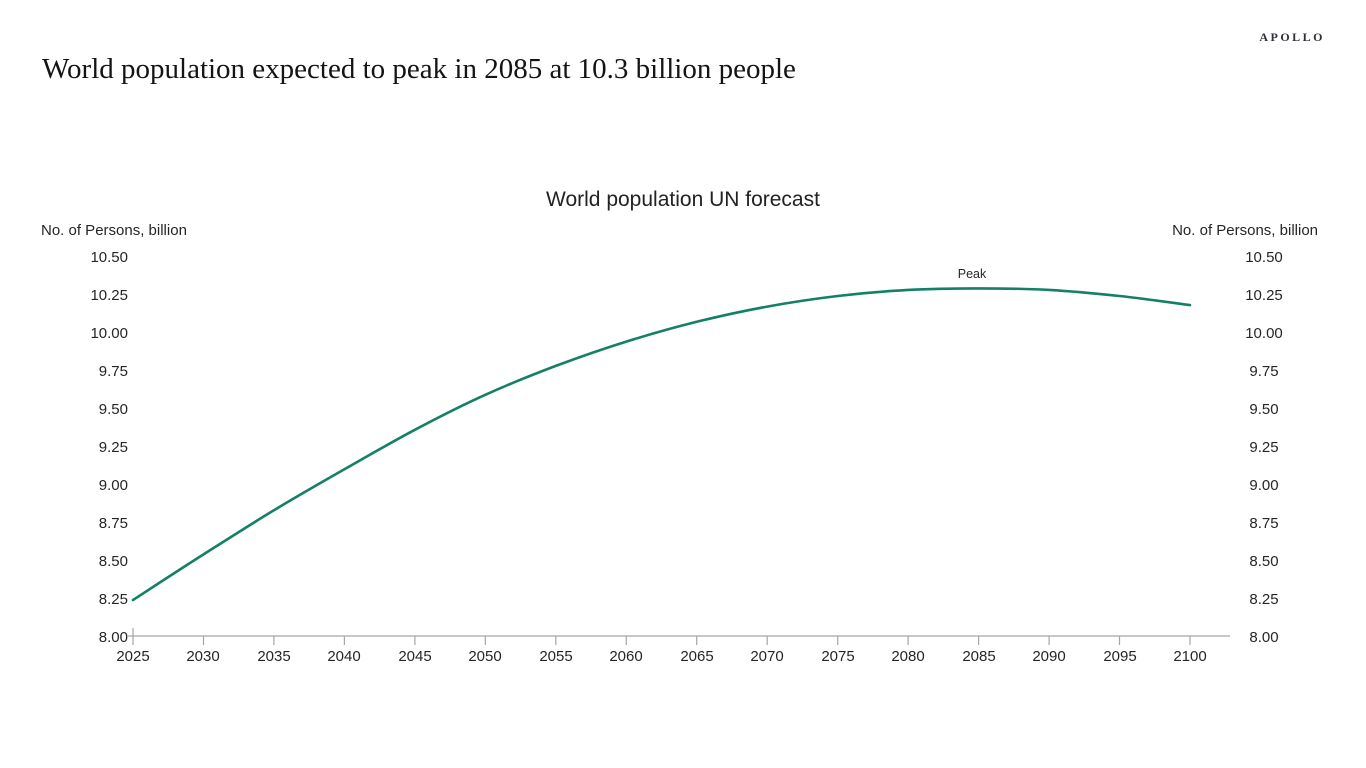 Image resolution: width=1366 pixels, height=768 pixels. What do you see at coordinates (1292, 37) in the screenshot?
I see `apollo-logo: APOLLO` at bounding box center [1292, 37].